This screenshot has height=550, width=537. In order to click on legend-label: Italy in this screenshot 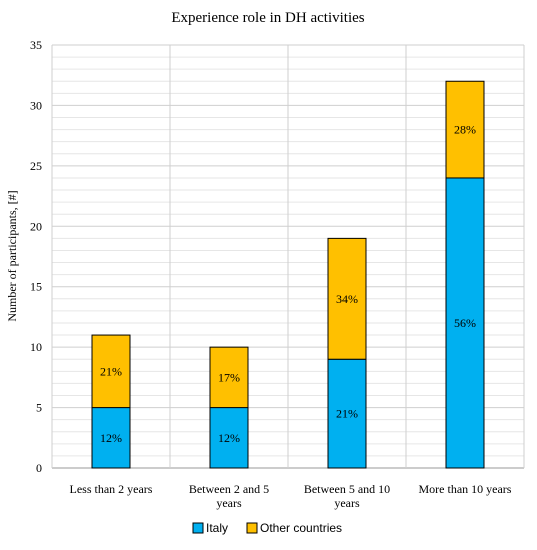, I will do `click(217, 528)`.